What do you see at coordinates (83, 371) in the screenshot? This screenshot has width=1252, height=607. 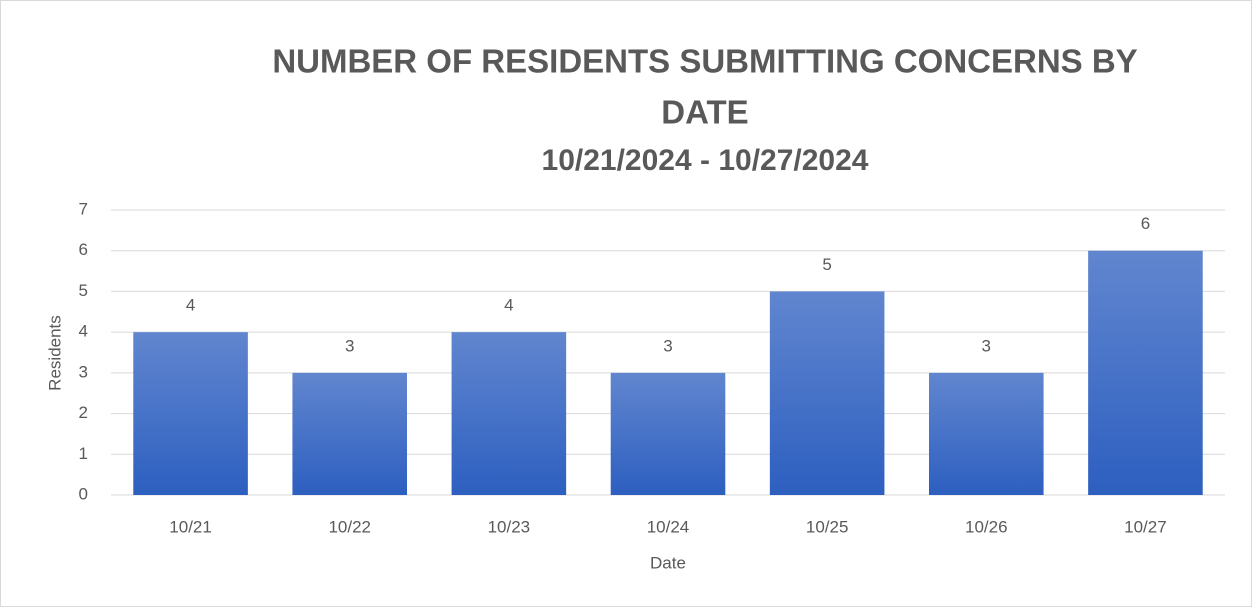 I see `y-tick-label: 3` at bounding box center [83, 371].